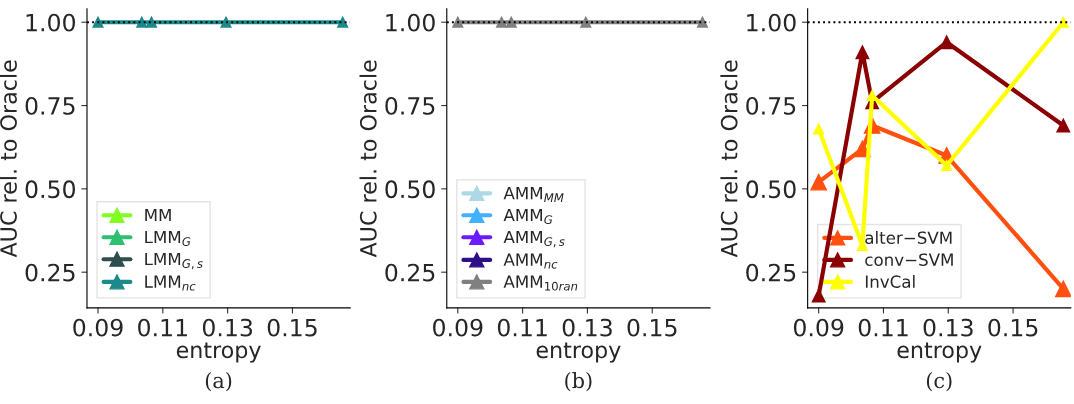  I want to click on legend-label: LMM$_{nc}$, so click(170, 283).